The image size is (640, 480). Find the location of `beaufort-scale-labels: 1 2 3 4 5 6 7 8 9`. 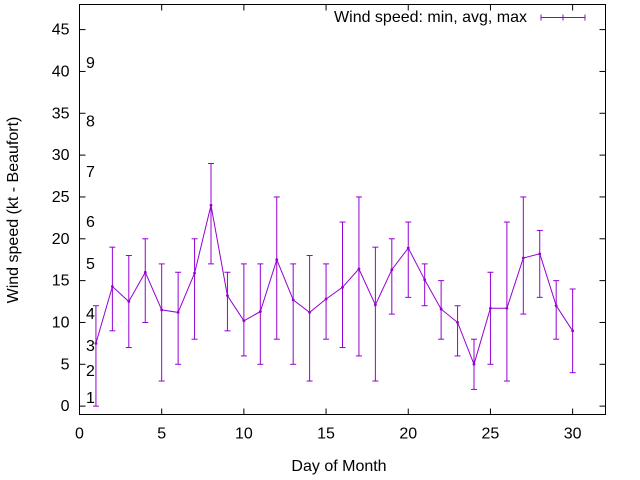

beaufort-scale-labels: 1 2 3 4 5 6 7 8 9 is located at coordinates (90, 231).